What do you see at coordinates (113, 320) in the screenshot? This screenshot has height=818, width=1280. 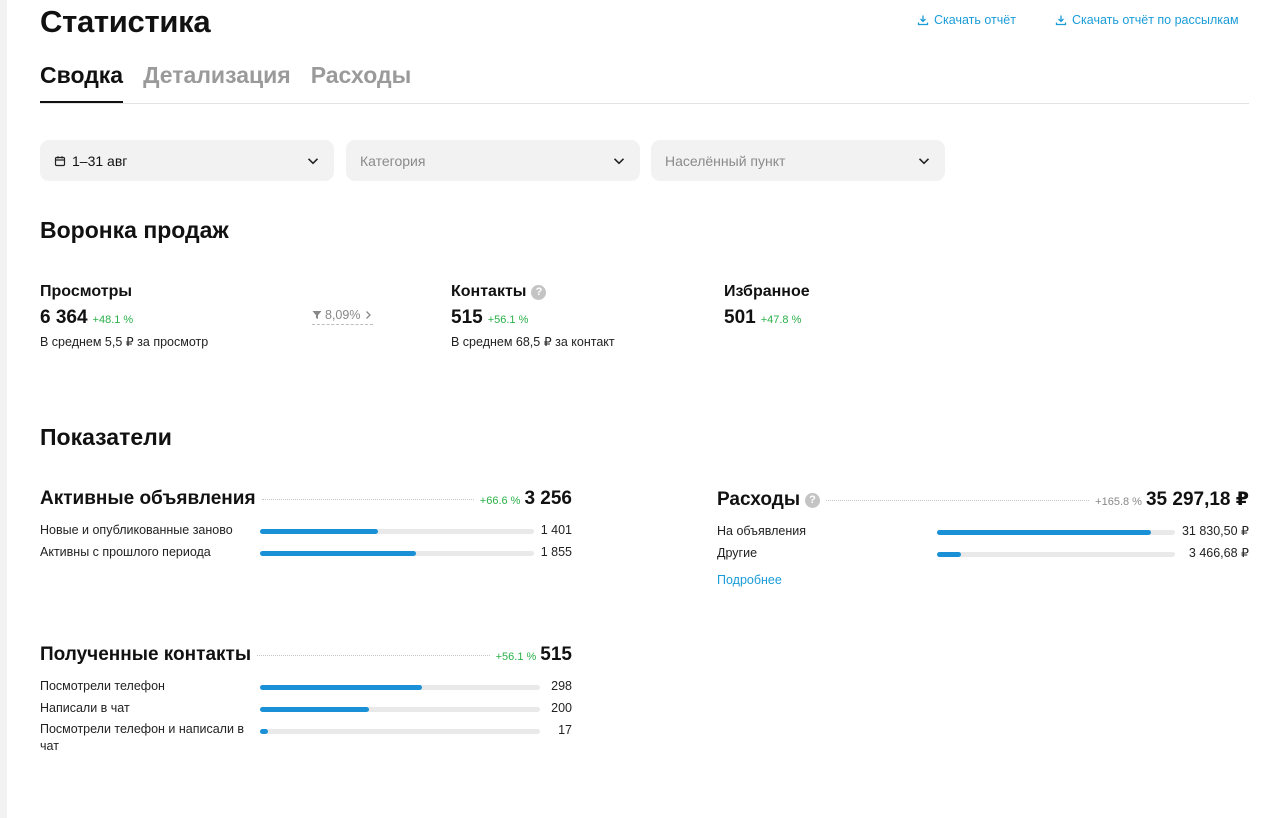 I see `views-delta: +48.1 %` at bounding box center [113, 320].